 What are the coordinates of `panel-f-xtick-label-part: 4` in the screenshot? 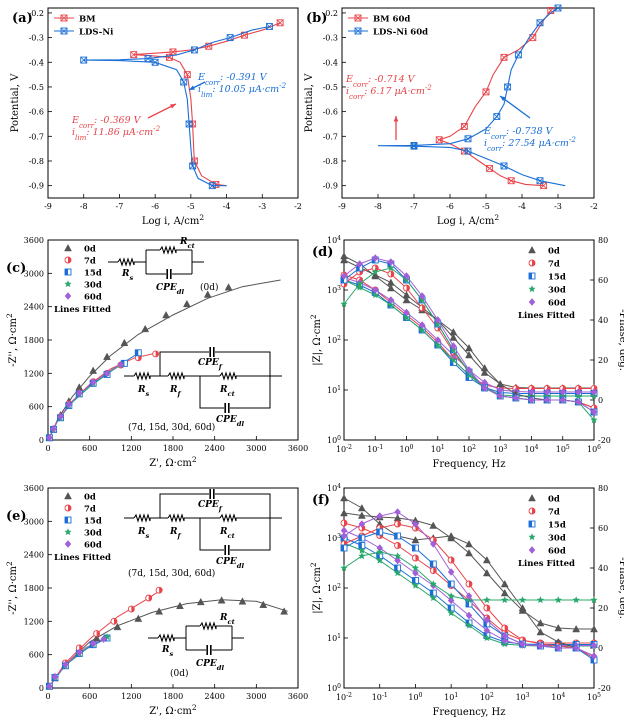 It's located at (563, 695).